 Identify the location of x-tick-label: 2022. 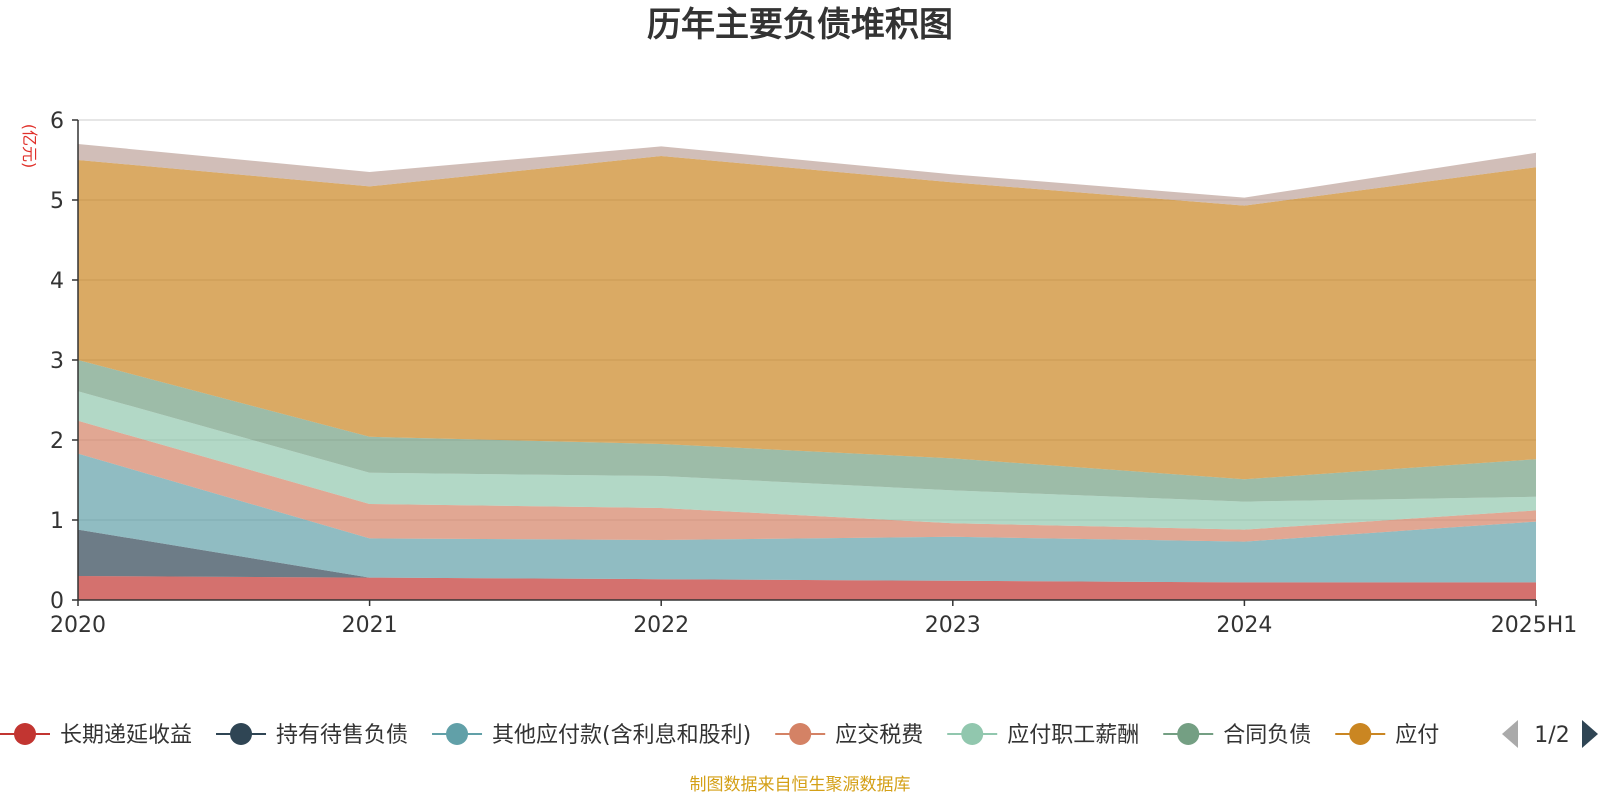
(661, 625).